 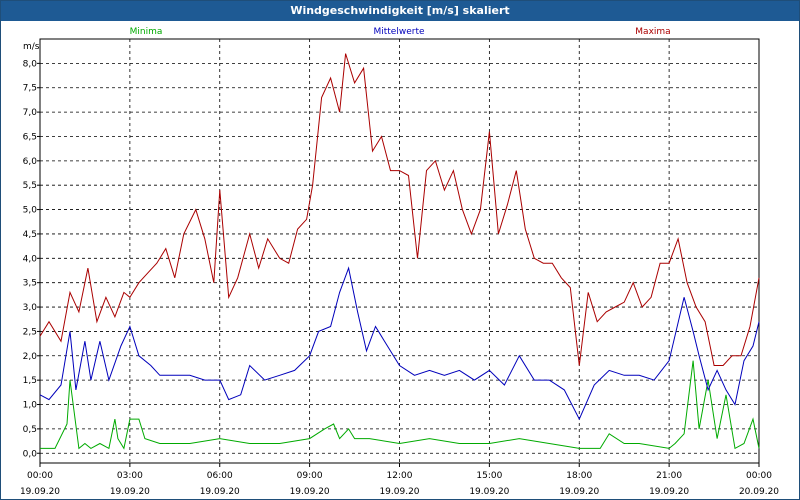 What do you see at coordinates (30, 430) in the screenshot?
I see `y-tick-label: 0,5` at bounding box center [30, 430].